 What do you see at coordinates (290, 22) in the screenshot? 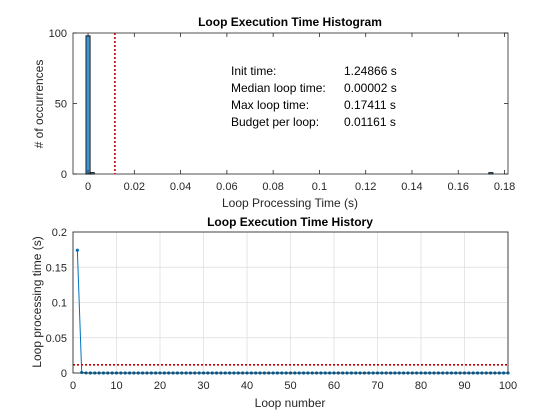
I see `histogram-title: Loop Execution Time Histogram` at bounding box center [290, 22].